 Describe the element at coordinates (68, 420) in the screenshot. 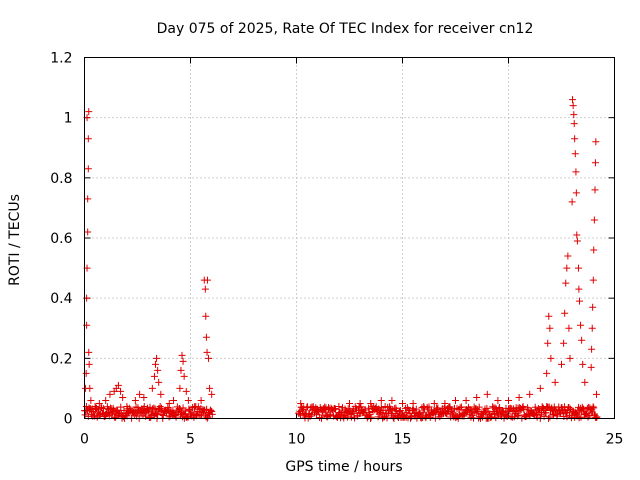

I see `y-tick-label: 0` at that location.